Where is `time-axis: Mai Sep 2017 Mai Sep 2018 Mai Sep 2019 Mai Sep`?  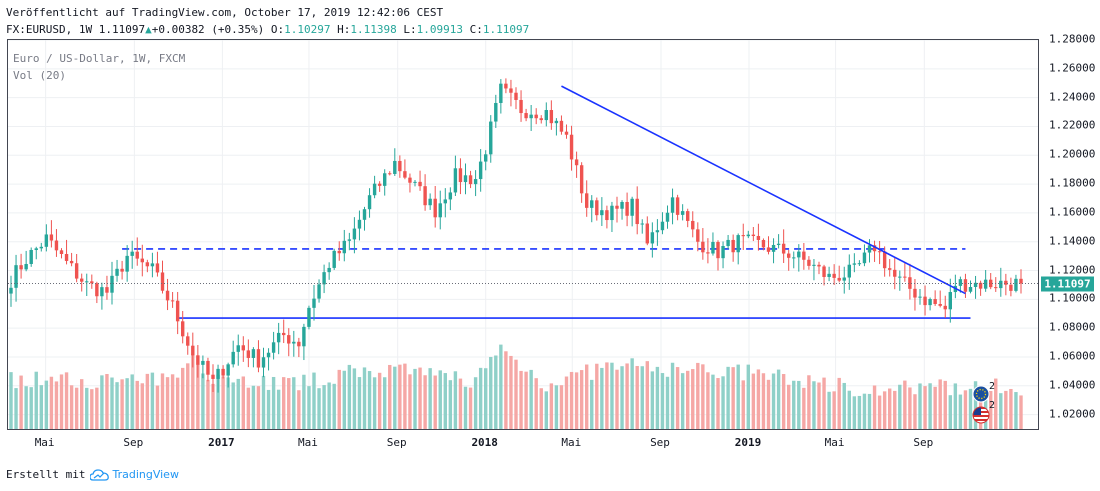 time-axis: Mai Sep 2017 Mai Sep 2018 Mai Sep 2019 Mai Sep is located at coordinates (523, 441).